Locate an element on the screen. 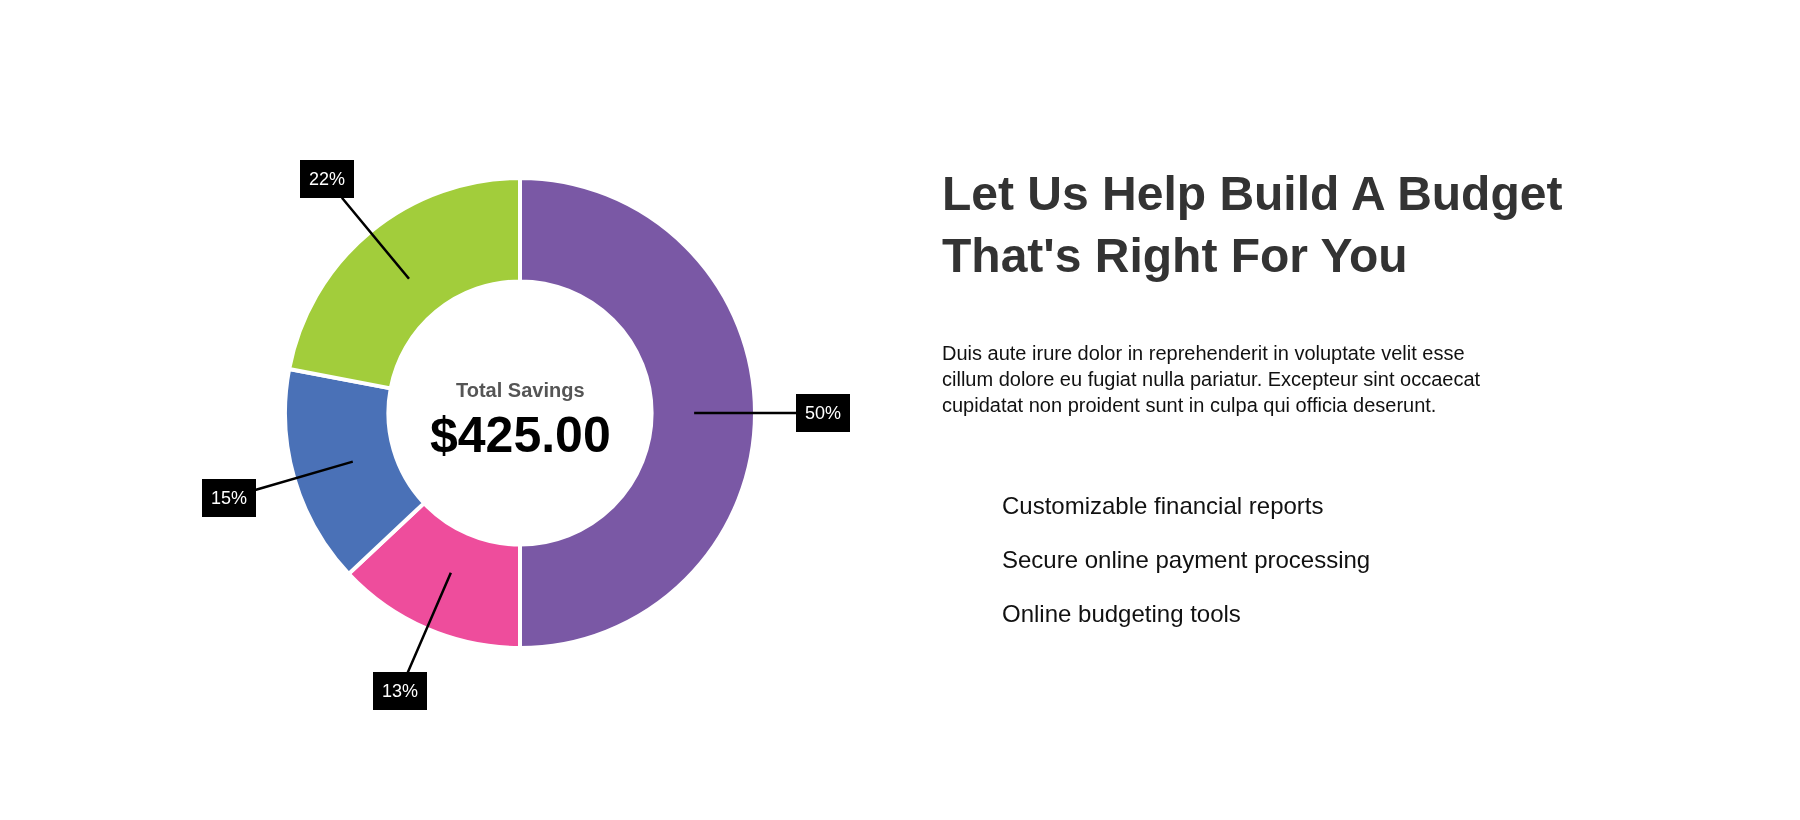 This screenshot has height=820, width=1800. text: Customizable financial reports is located at coordinates (1163, 505).